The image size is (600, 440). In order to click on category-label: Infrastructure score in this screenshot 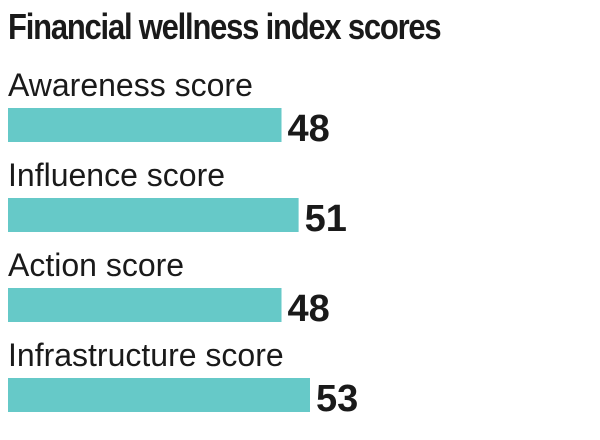, I will do `click(146, 355)`.